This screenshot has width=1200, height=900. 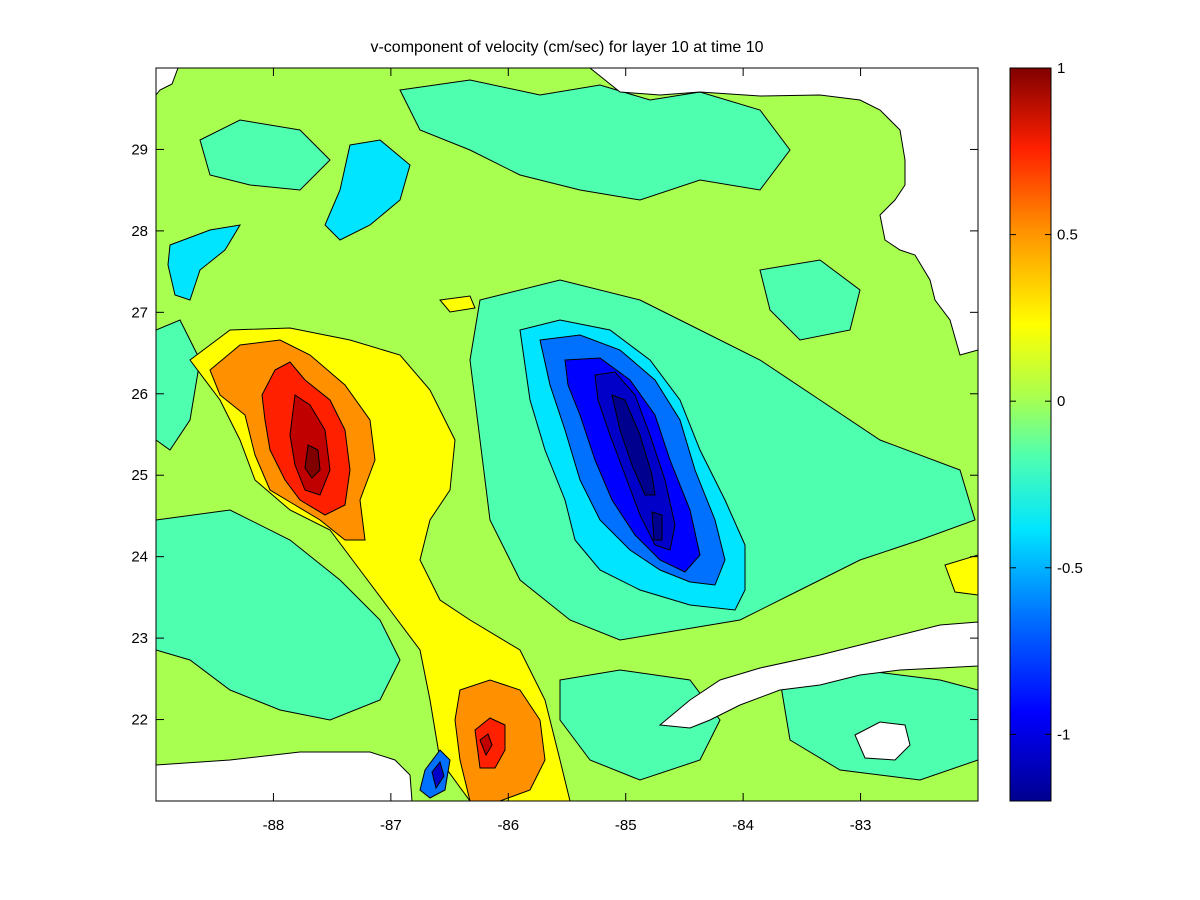 What do you see at coordinates (139, 557) in the screenshot?
I see `y-tick-label: 24` at bounding box center [139, 557].